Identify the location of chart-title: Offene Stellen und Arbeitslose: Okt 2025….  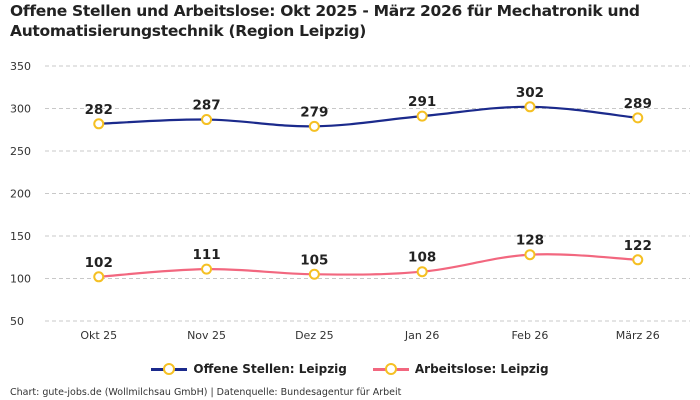
(325, 21).